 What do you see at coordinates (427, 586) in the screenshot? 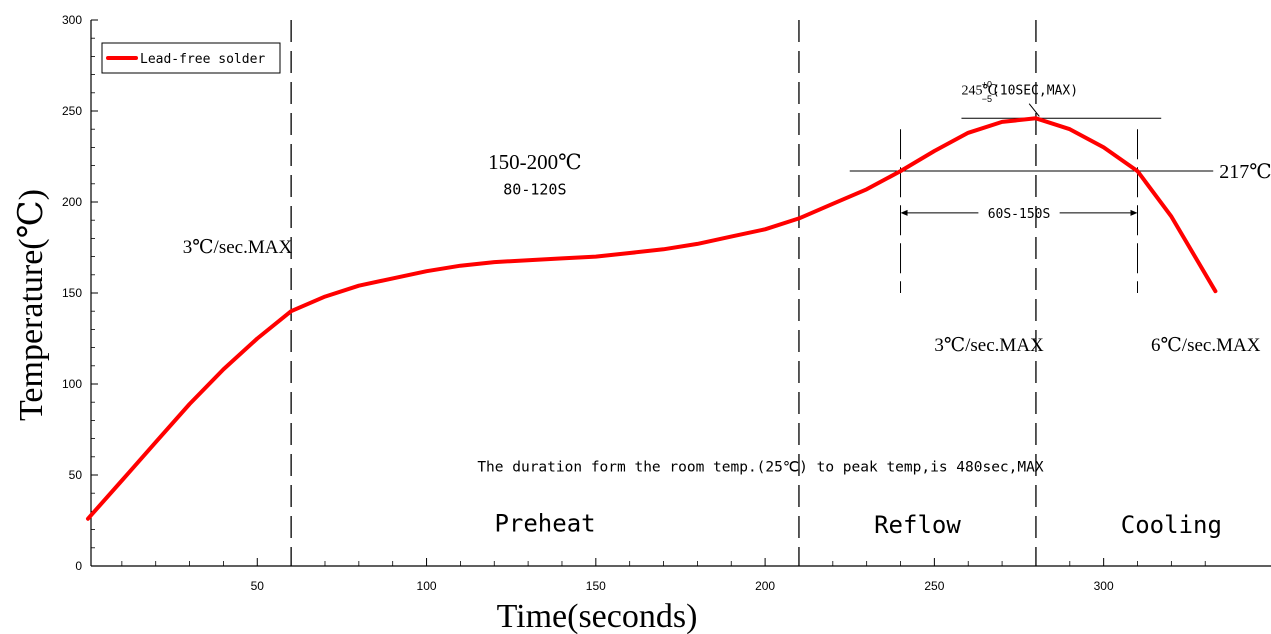
I see `x-tick-label: 100` at bounding box center [427, 586].